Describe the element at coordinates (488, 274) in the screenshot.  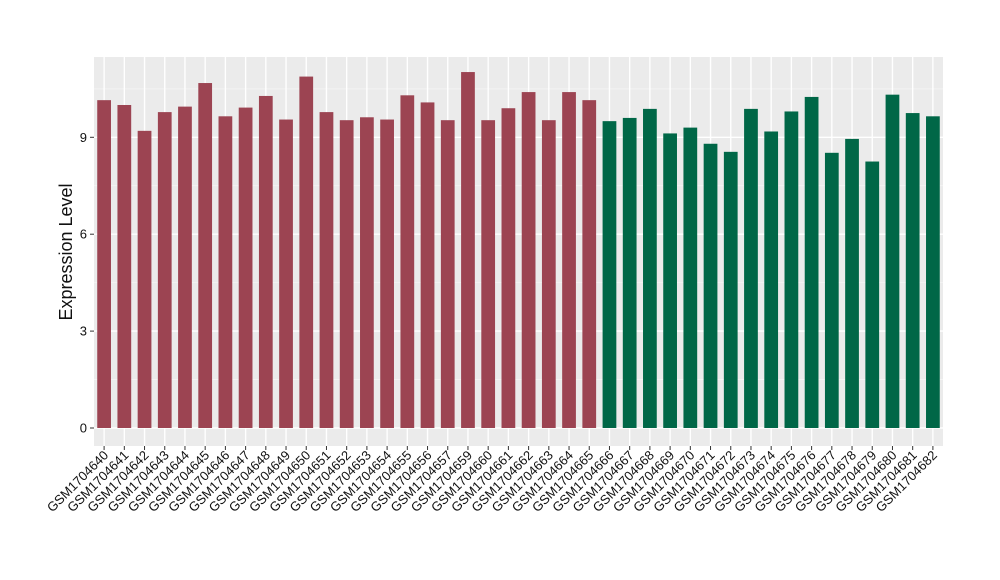
I see `bar-GSM1704660` at that location.